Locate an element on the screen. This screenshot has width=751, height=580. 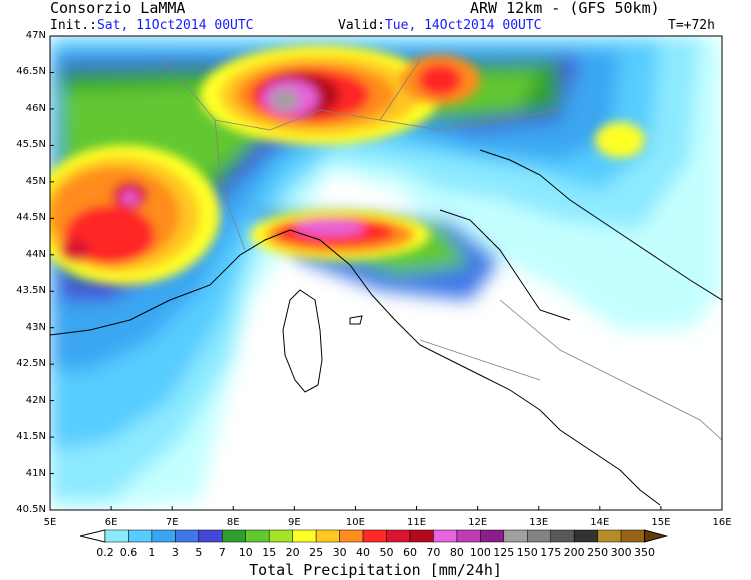
colorbar-label: 3 is located at coordinates (175, 552).